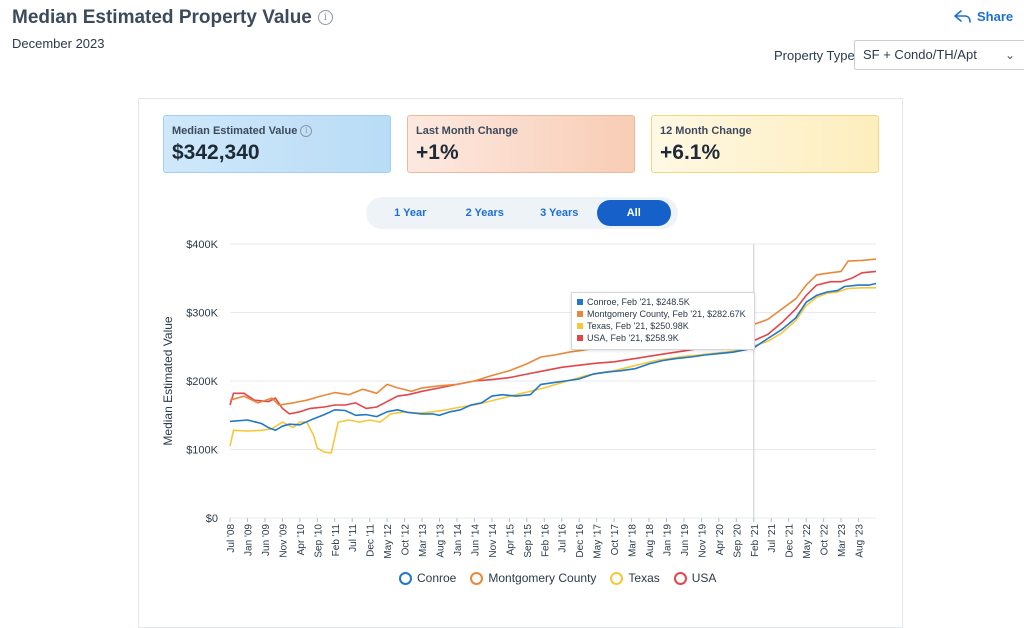 Image resolution: width=1024 pixels, height=628 pixels. Describe the element at coordinates (202, 314) in the screenshot. I see `y-tick-label: $300K` at that location.